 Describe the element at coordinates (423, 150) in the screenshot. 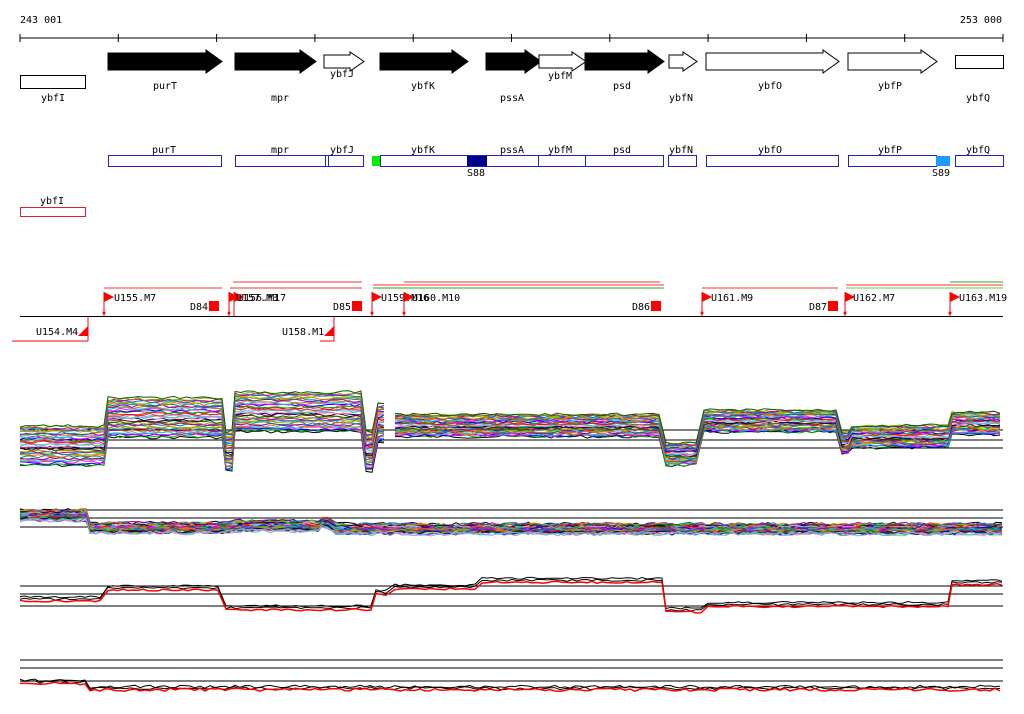

I see `annotation-label: ybfK` at that location.